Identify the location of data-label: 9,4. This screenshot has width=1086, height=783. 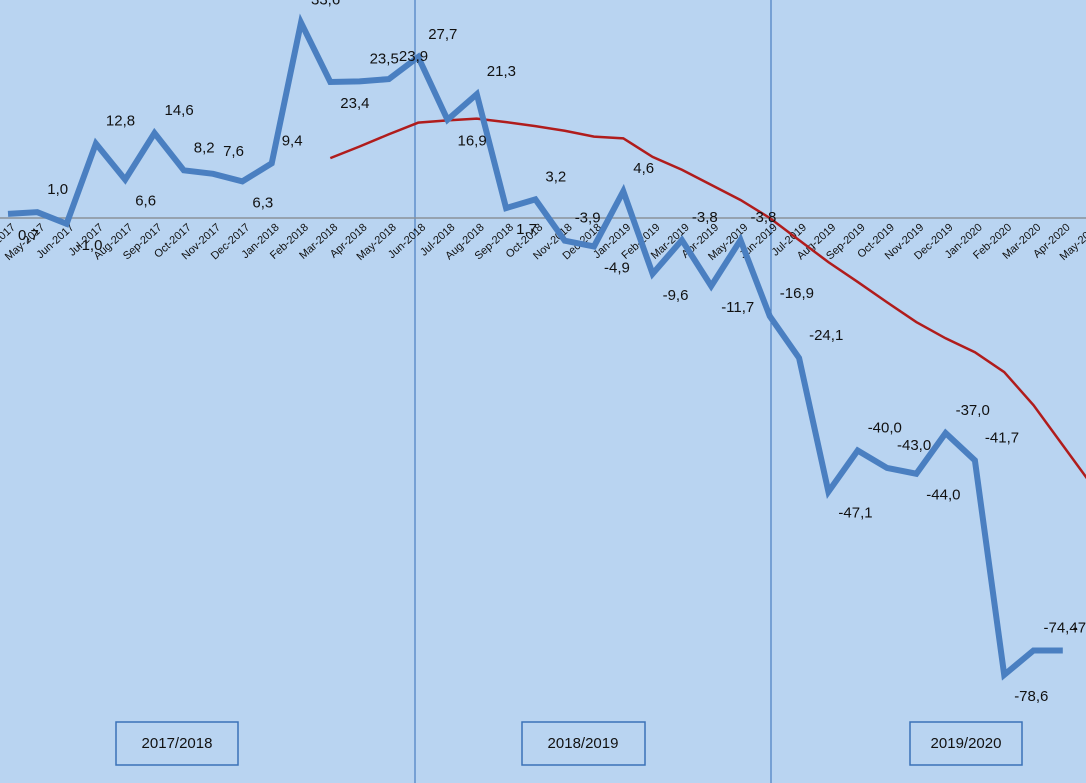
(292, 140).